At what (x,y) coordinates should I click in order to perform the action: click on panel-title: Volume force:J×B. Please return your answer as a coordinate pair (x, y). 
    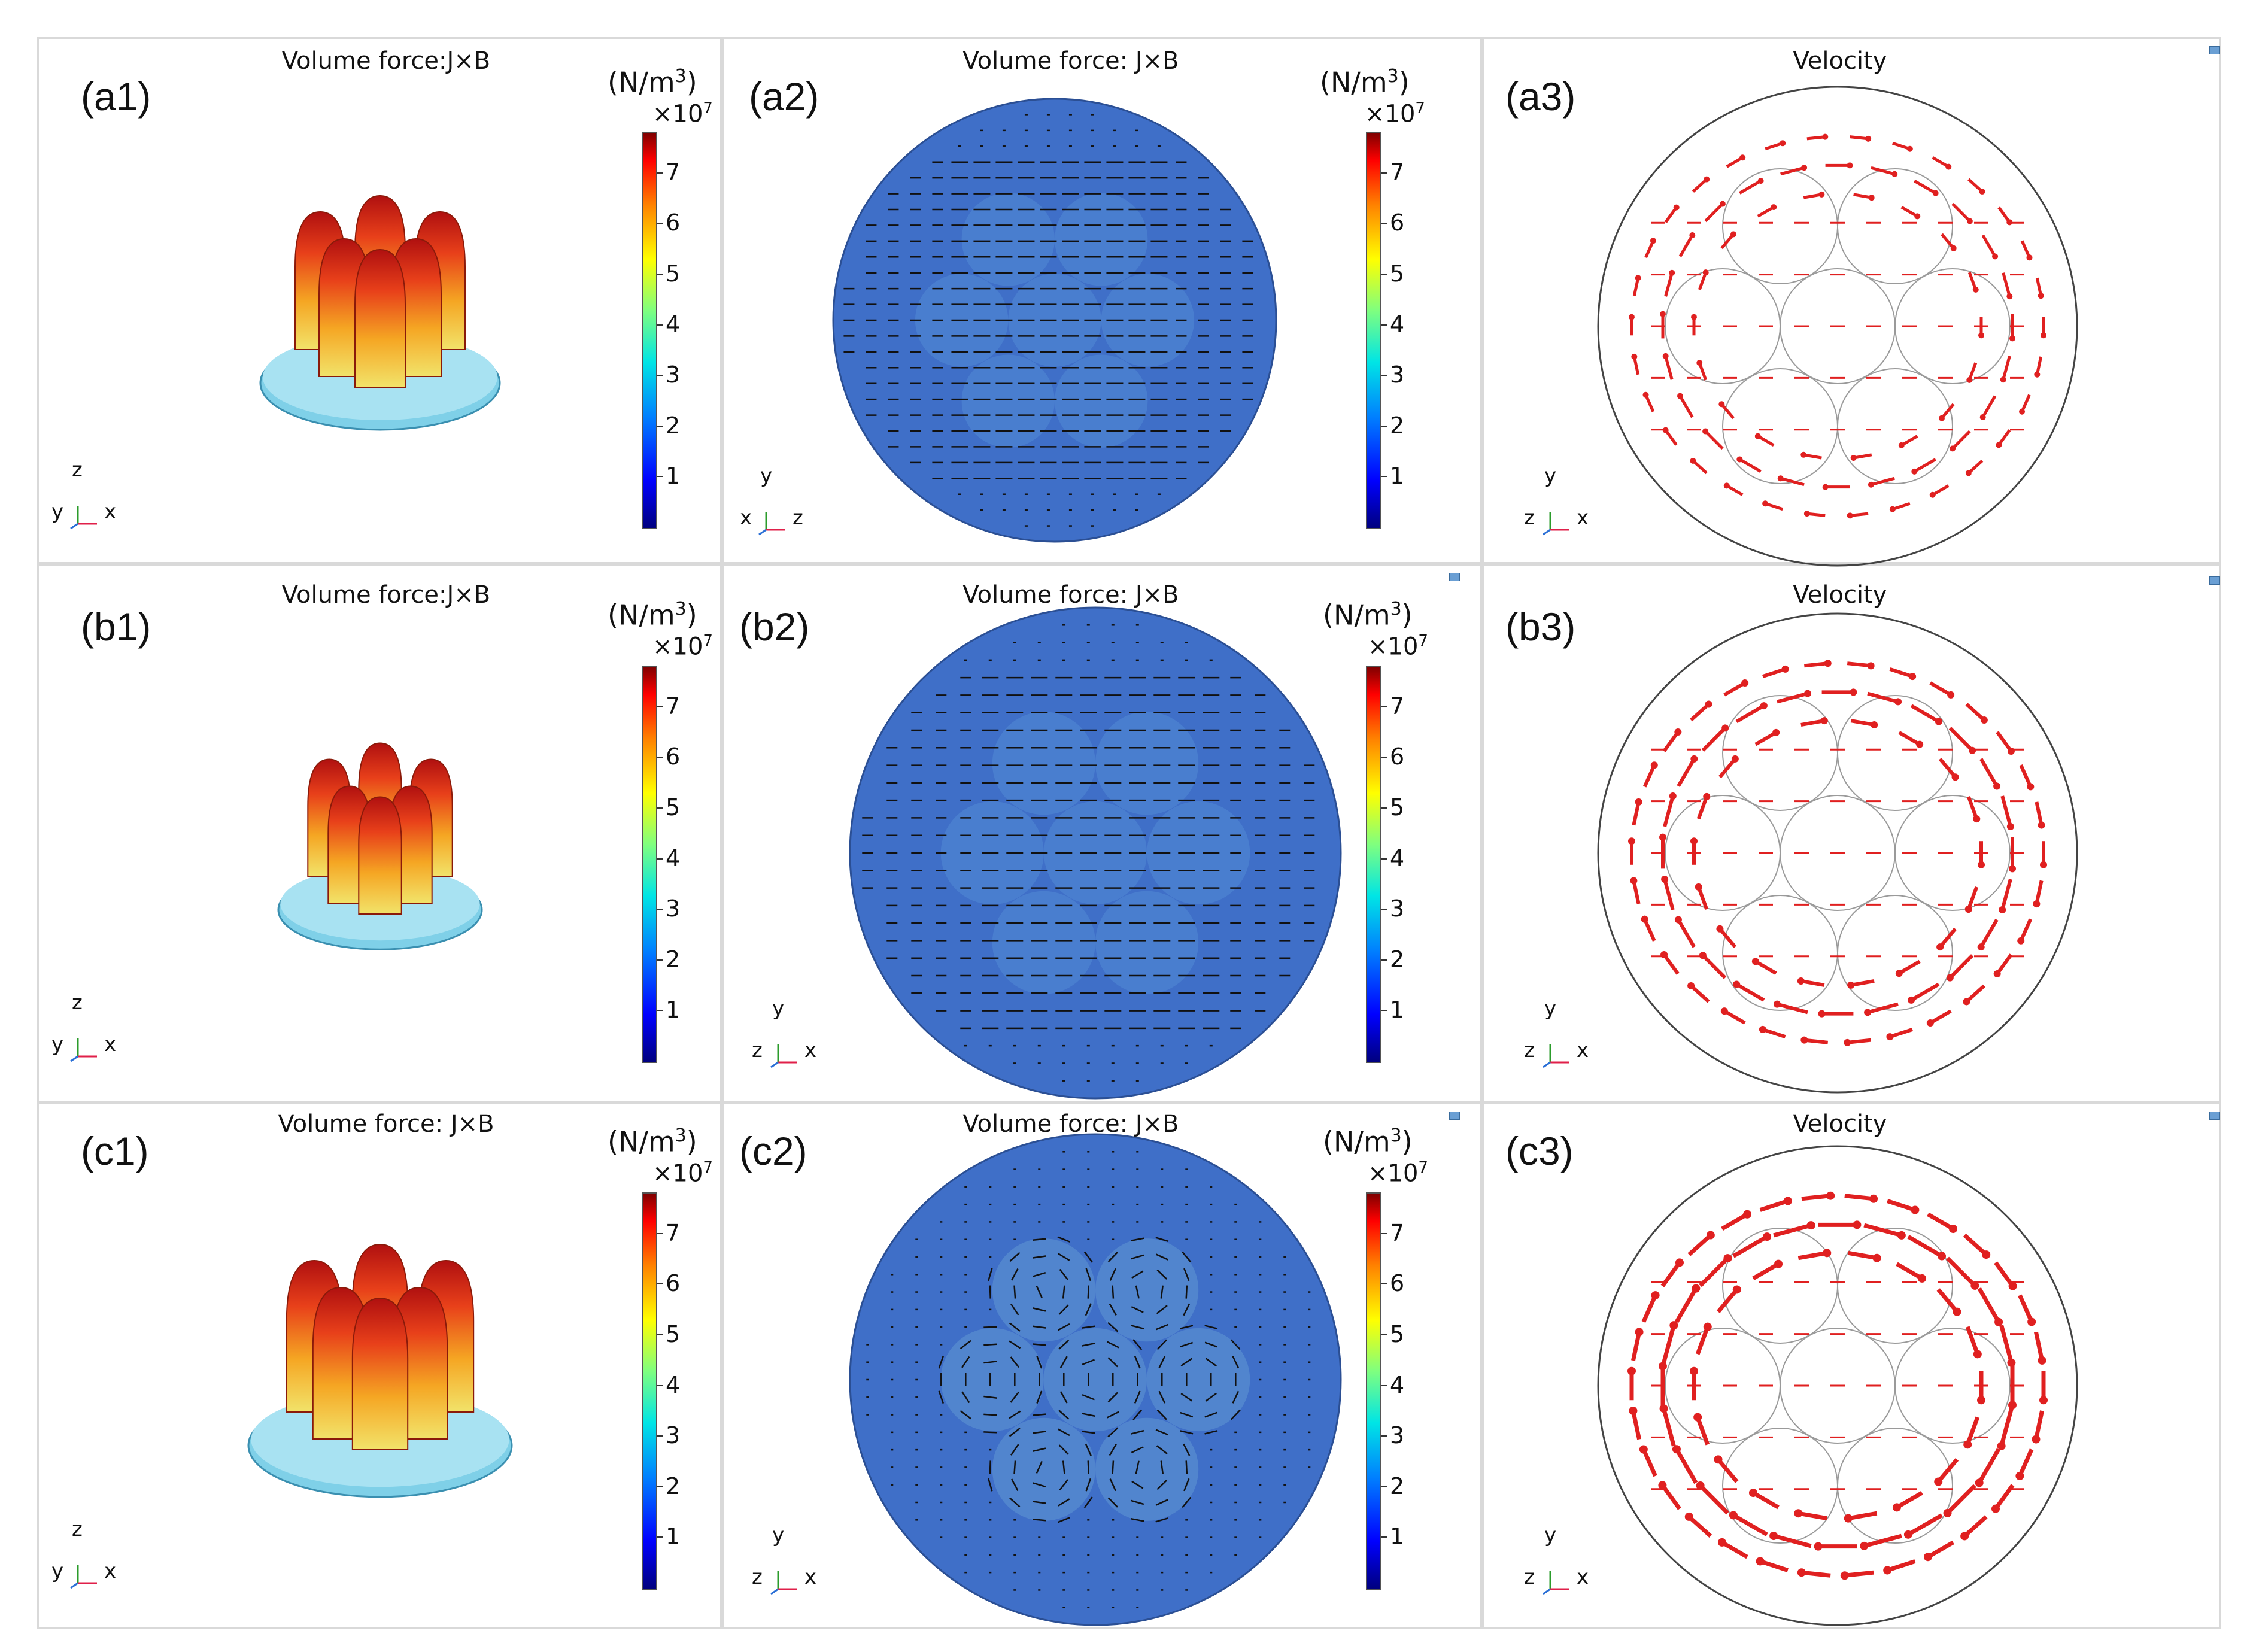
    Looking at the image, I should click on (386, 595).